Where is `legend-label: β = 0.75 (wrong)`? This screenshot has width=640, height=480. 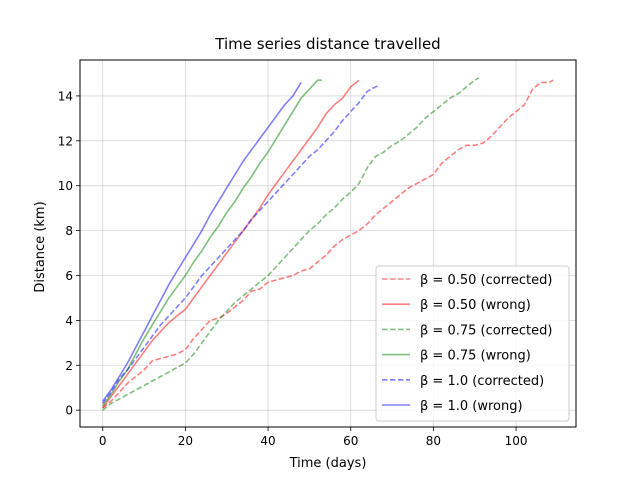
legend-label: β = 0.75 (wrong) is located at coordinates (475, 356).